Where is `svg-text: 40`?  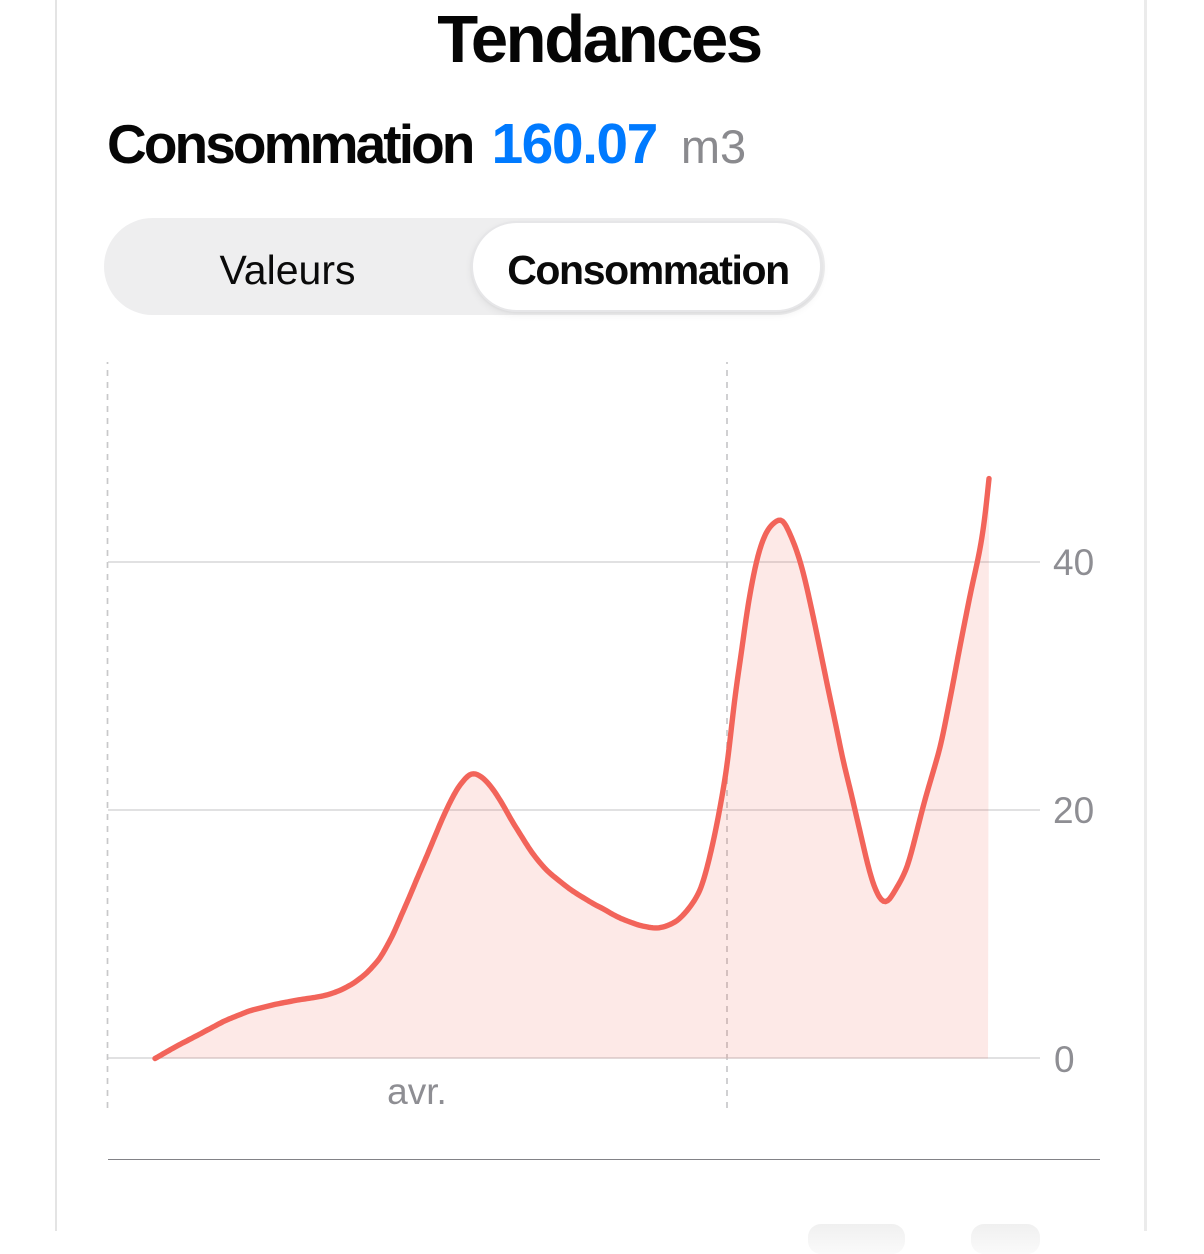 svg-text: 40 is located at coordinates (1073, 562).